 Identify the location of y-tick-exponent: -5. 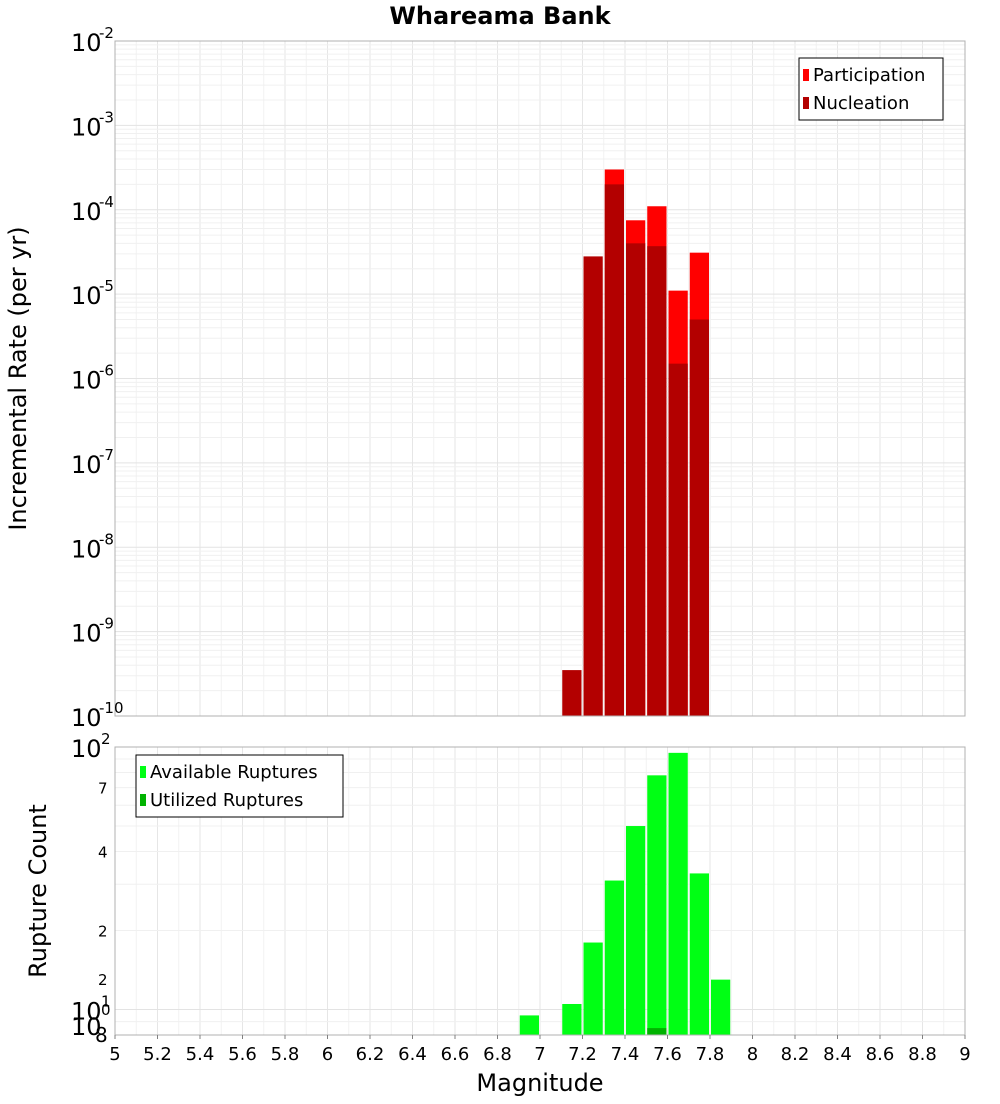
(106, 286).